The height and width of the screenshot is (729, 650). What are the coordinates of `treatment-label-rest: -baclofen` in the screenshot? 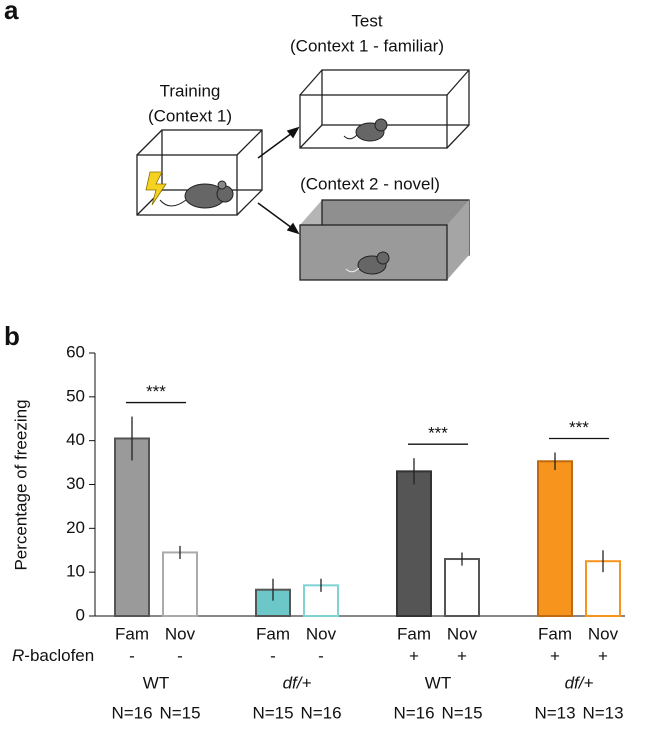 It's located at (59, 655).